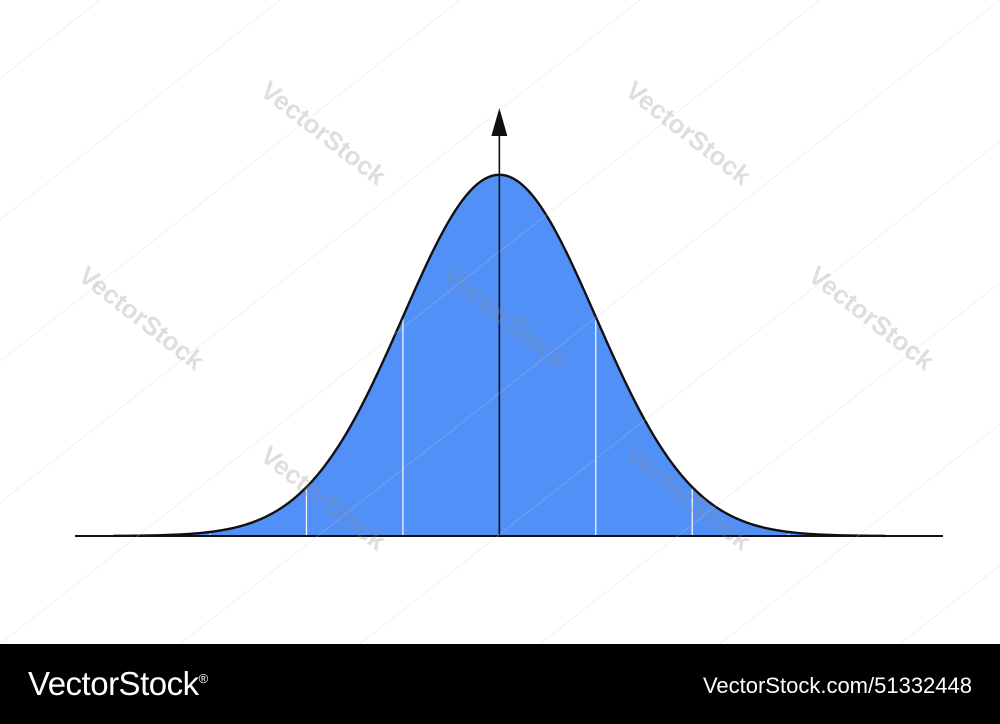 The image size is (1000, 724). I want to click on footer-bar: VectorStock® VectorStock.com/51332448, so click(500, 684).